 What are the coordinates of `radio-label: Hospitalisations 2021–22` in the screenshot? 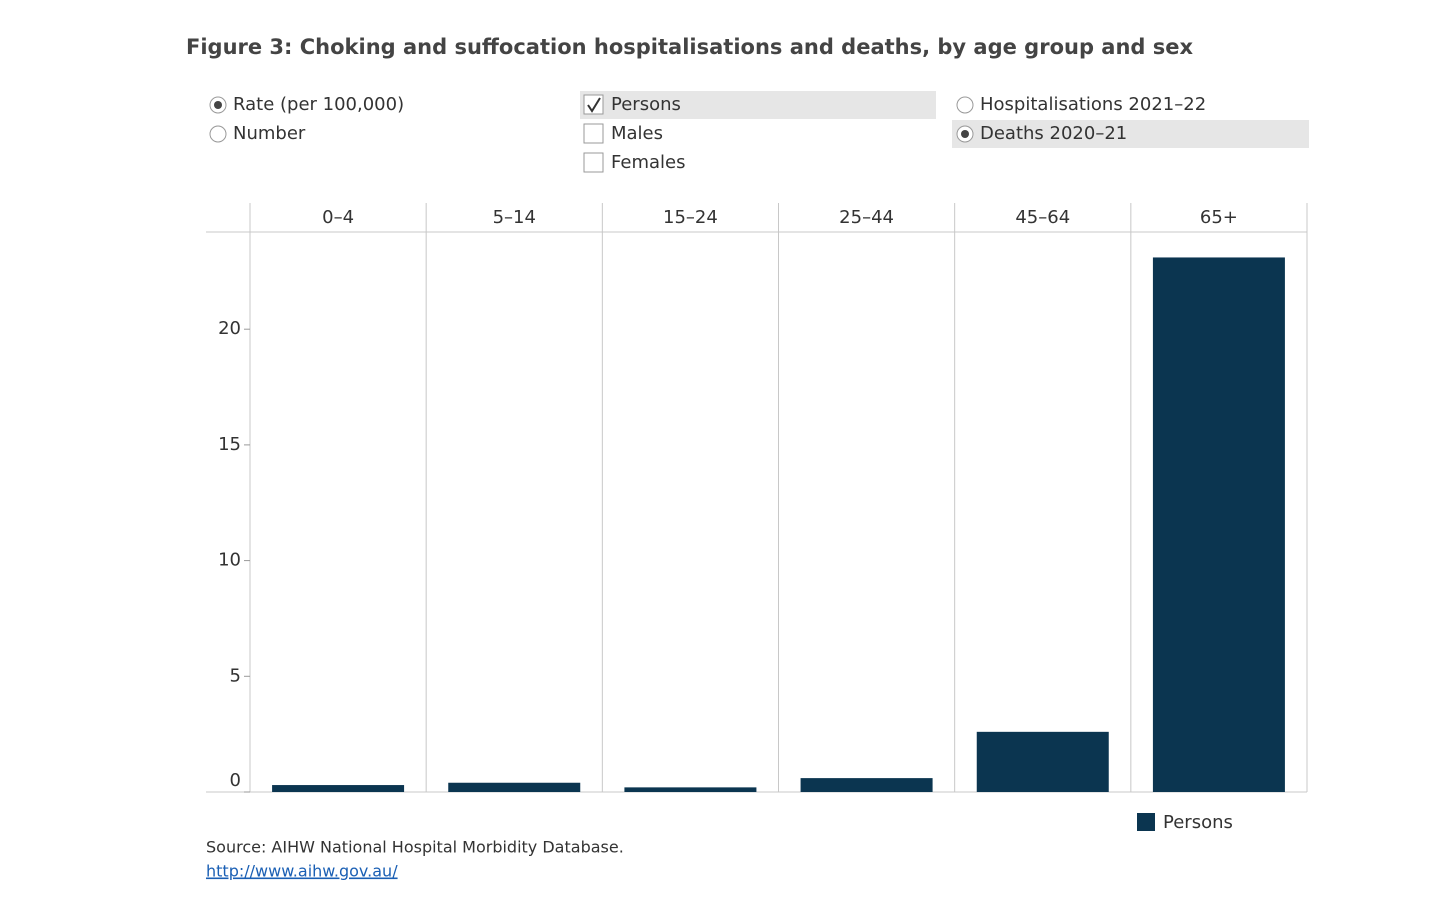 It's located at (1093, 104).